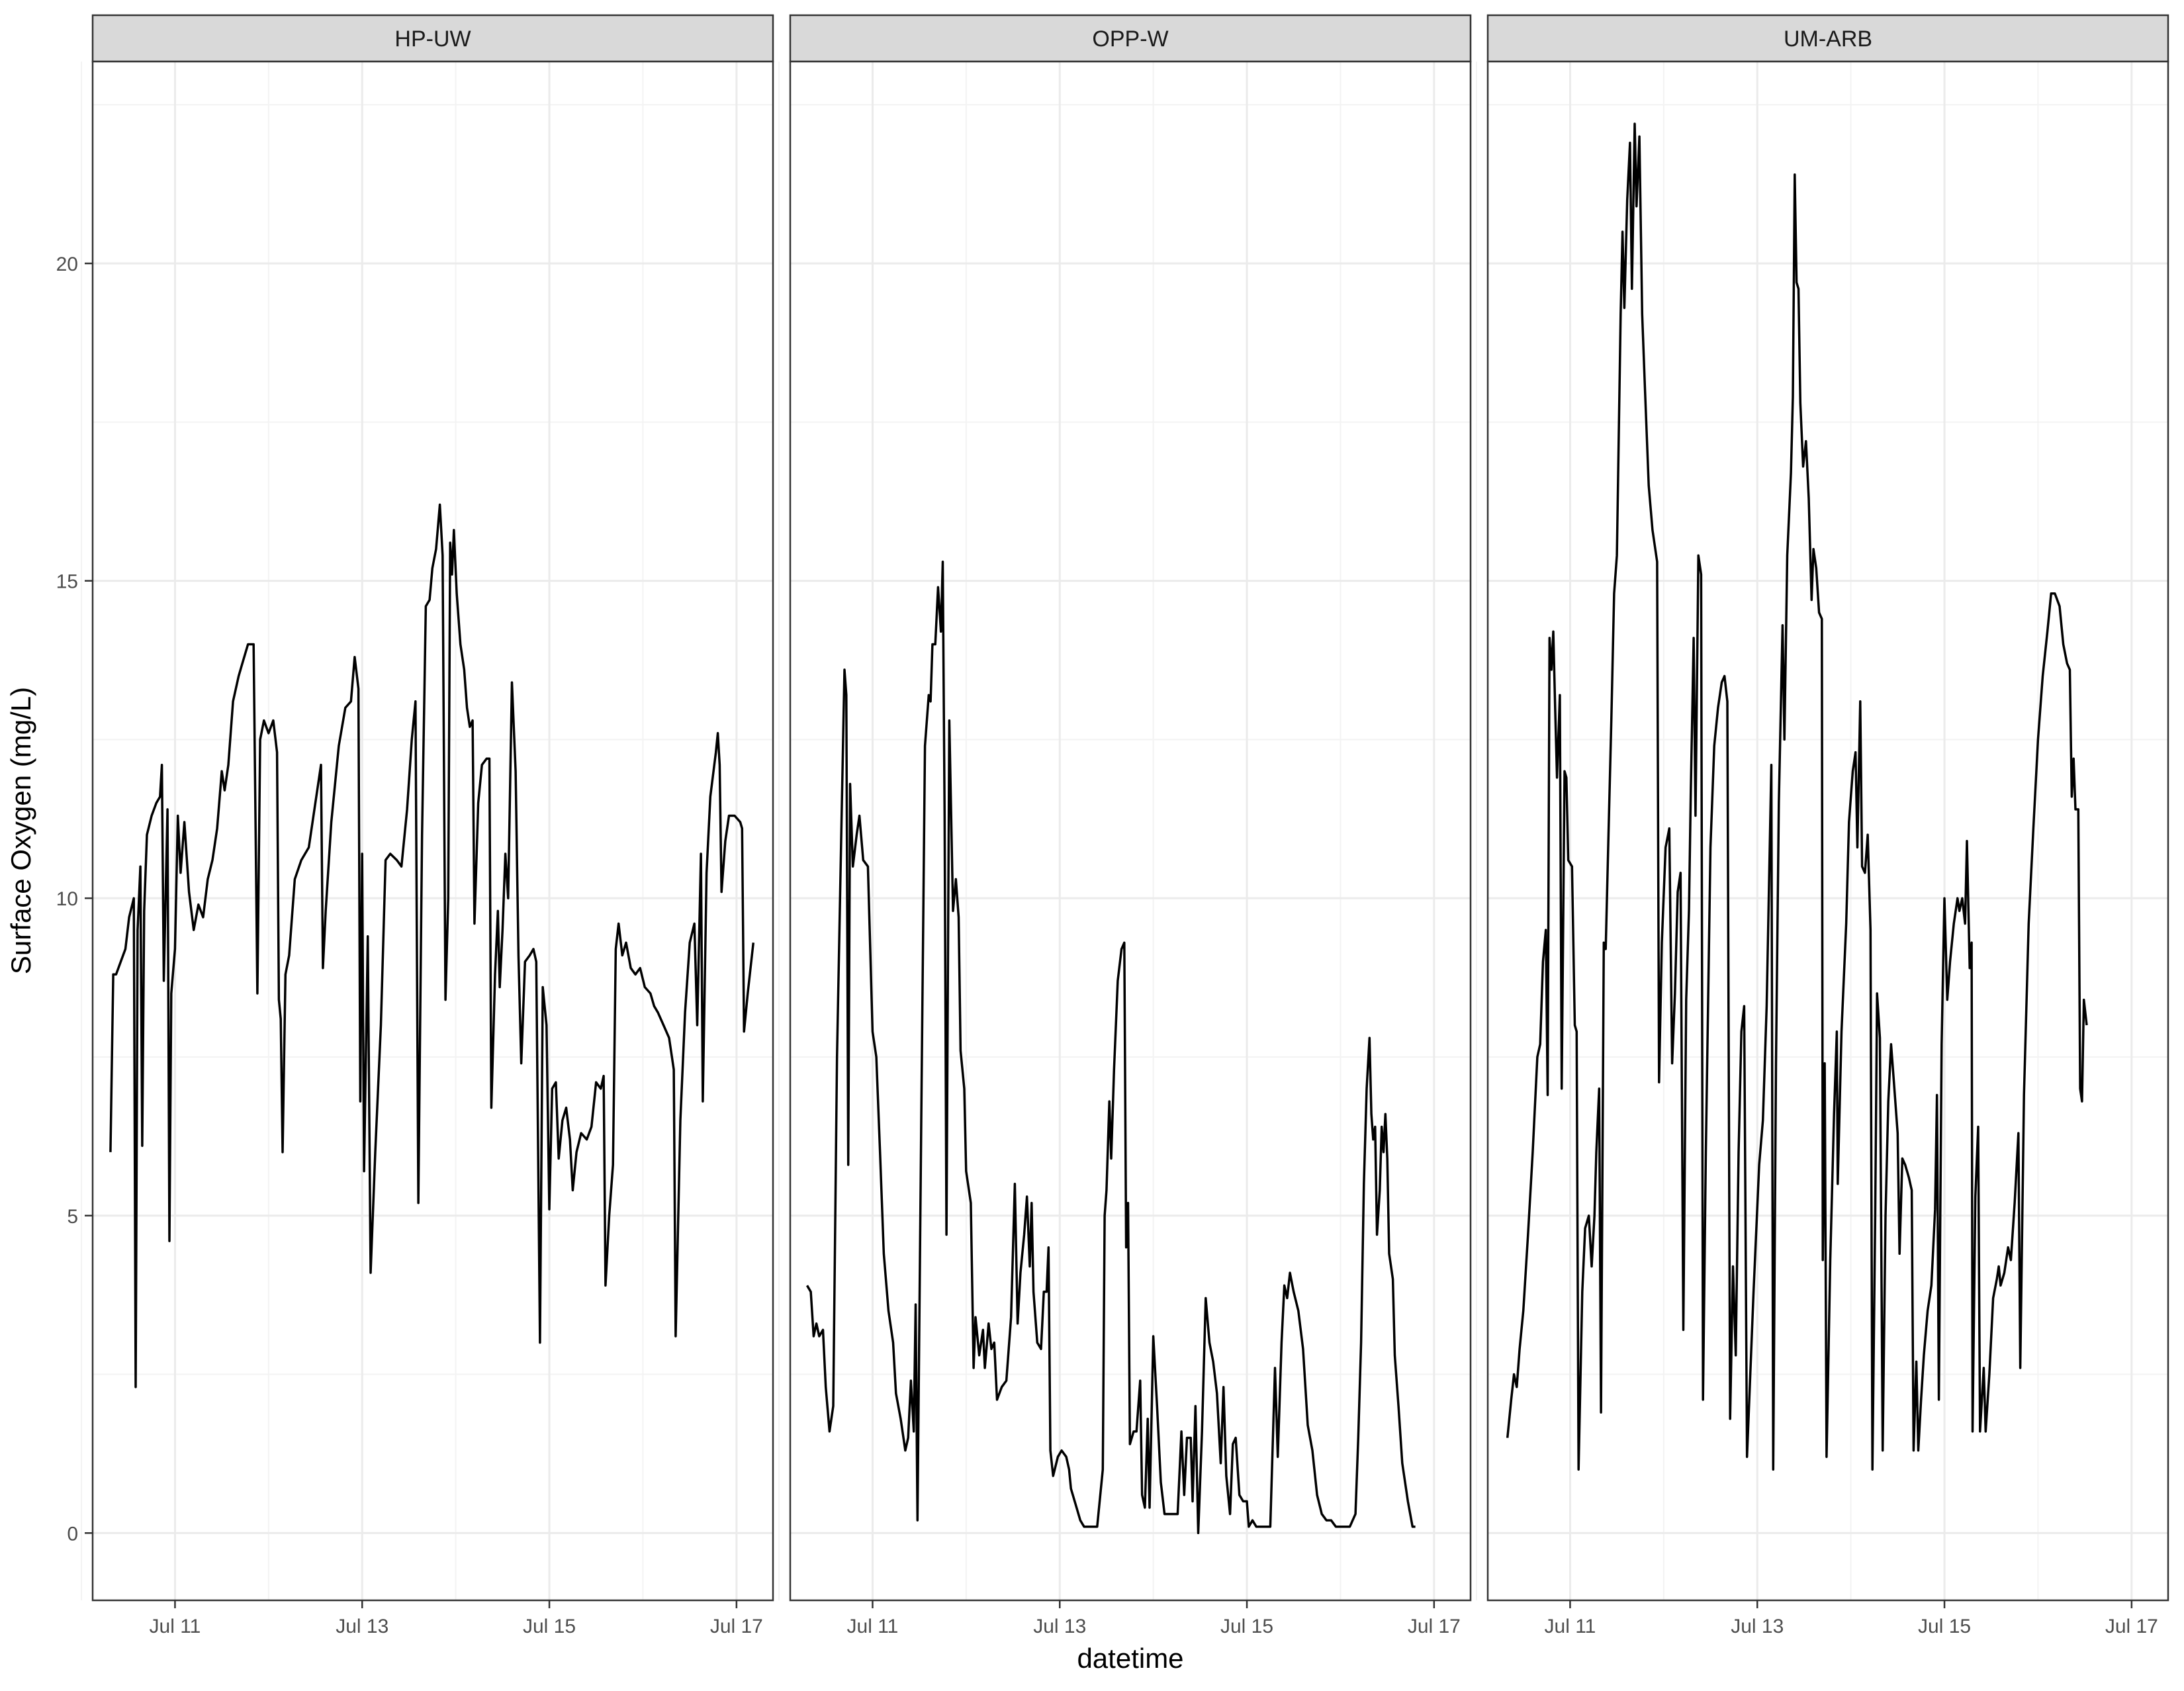 Image resolution: width=2184 pixels, height=1691 pixels. What do you see at coordinates (67, 899) in the screenshot?
I see `y-tick-label: 10` at bounding box center [67, 899].